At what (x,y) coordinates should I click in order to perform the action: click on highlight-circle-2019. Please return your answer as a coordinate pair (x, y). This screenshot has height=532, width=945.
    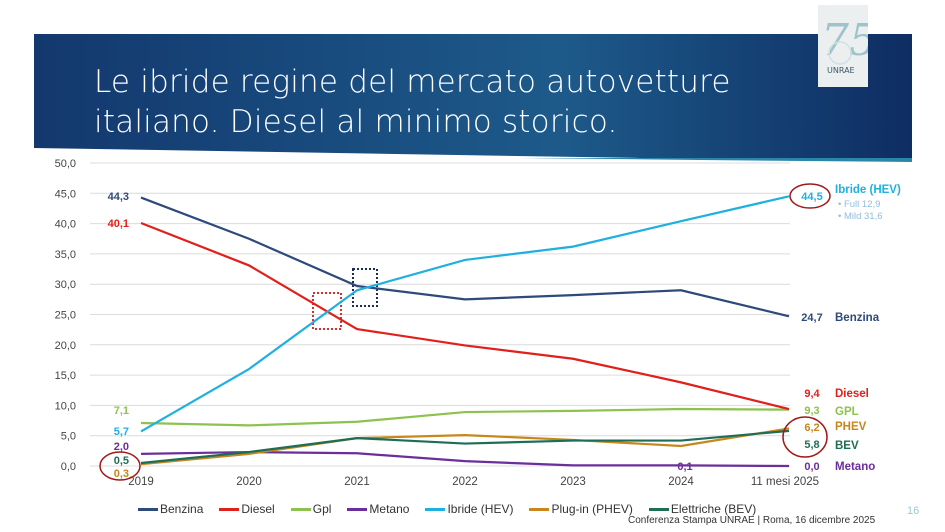
    Looking at the image, I should click on (120, 466).